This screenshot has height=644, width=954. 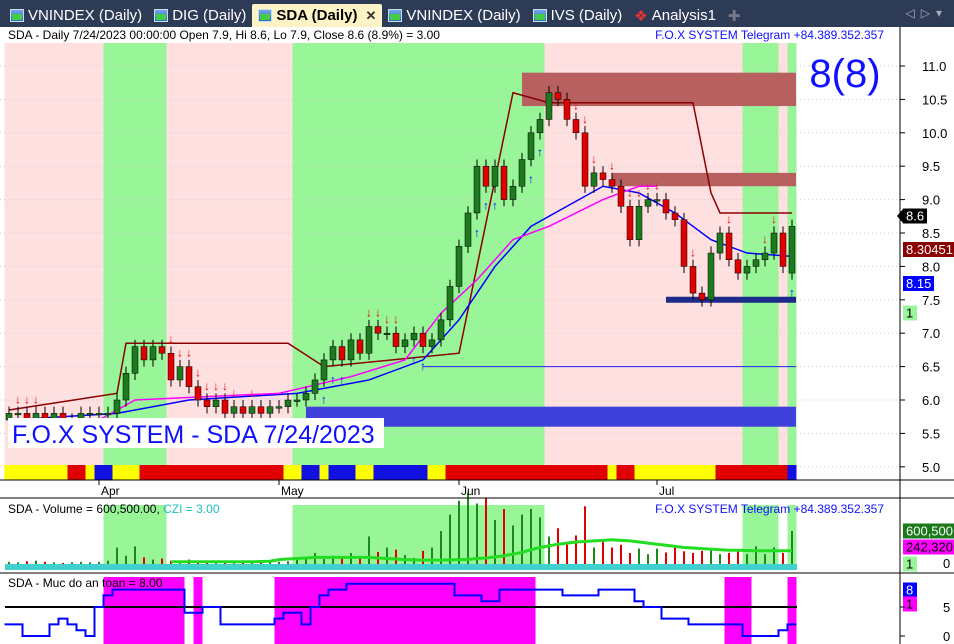 What do you see at coordinates (941, 13) in the screenshot?
I see `tab-menu-button: ▾` at bounding box center [941, 13].